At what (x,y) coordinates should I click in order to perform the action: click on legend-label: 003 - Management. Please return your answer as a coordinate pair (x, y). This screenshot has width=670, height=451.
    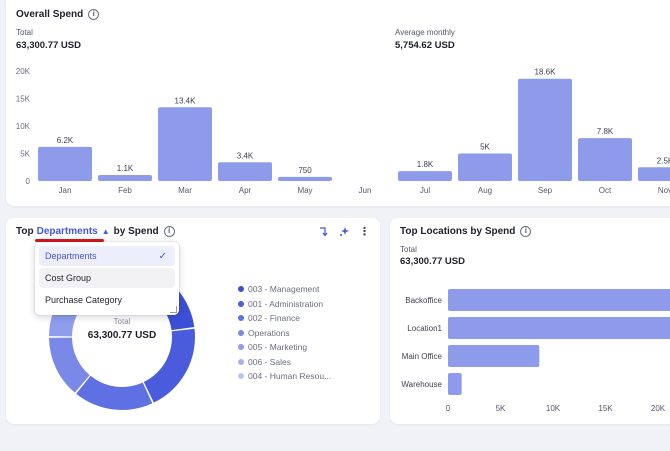
    Looking at the image, I should click on (284, 289).